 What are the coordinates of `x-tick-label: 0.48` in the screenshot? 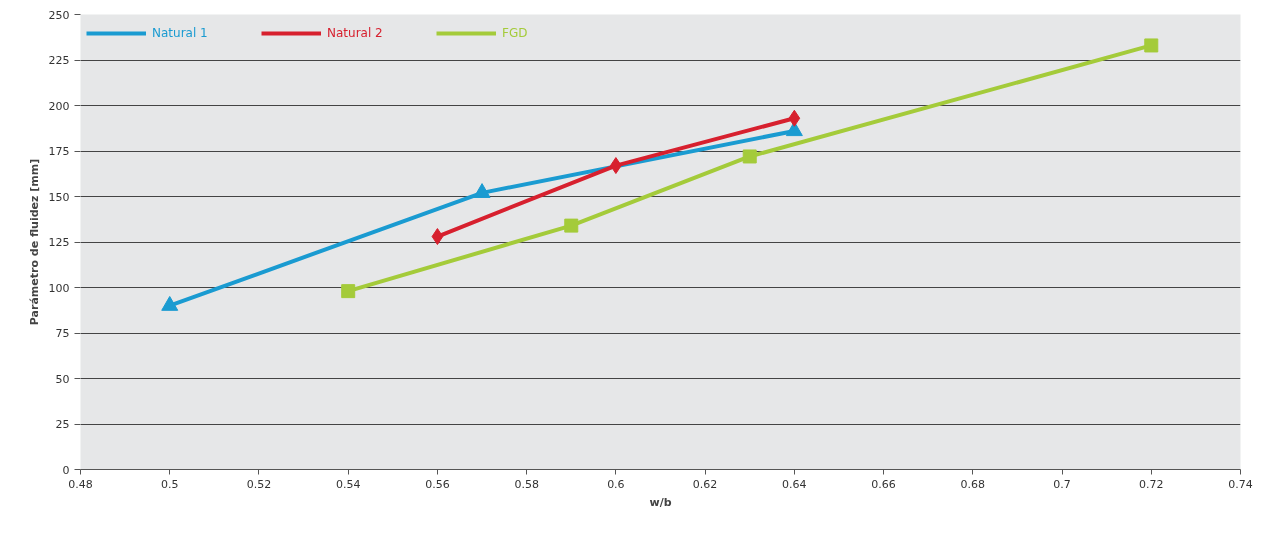 It's located at (80, 484).